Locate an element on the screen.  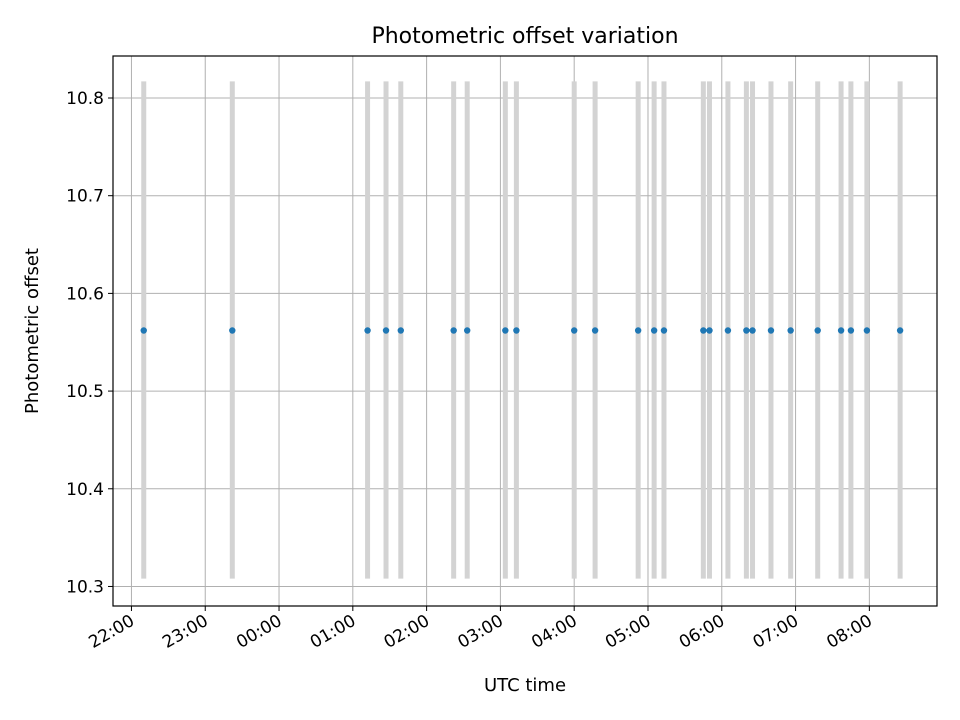
chart-title: Photometric offset variation is located at coordinates (524, 36).